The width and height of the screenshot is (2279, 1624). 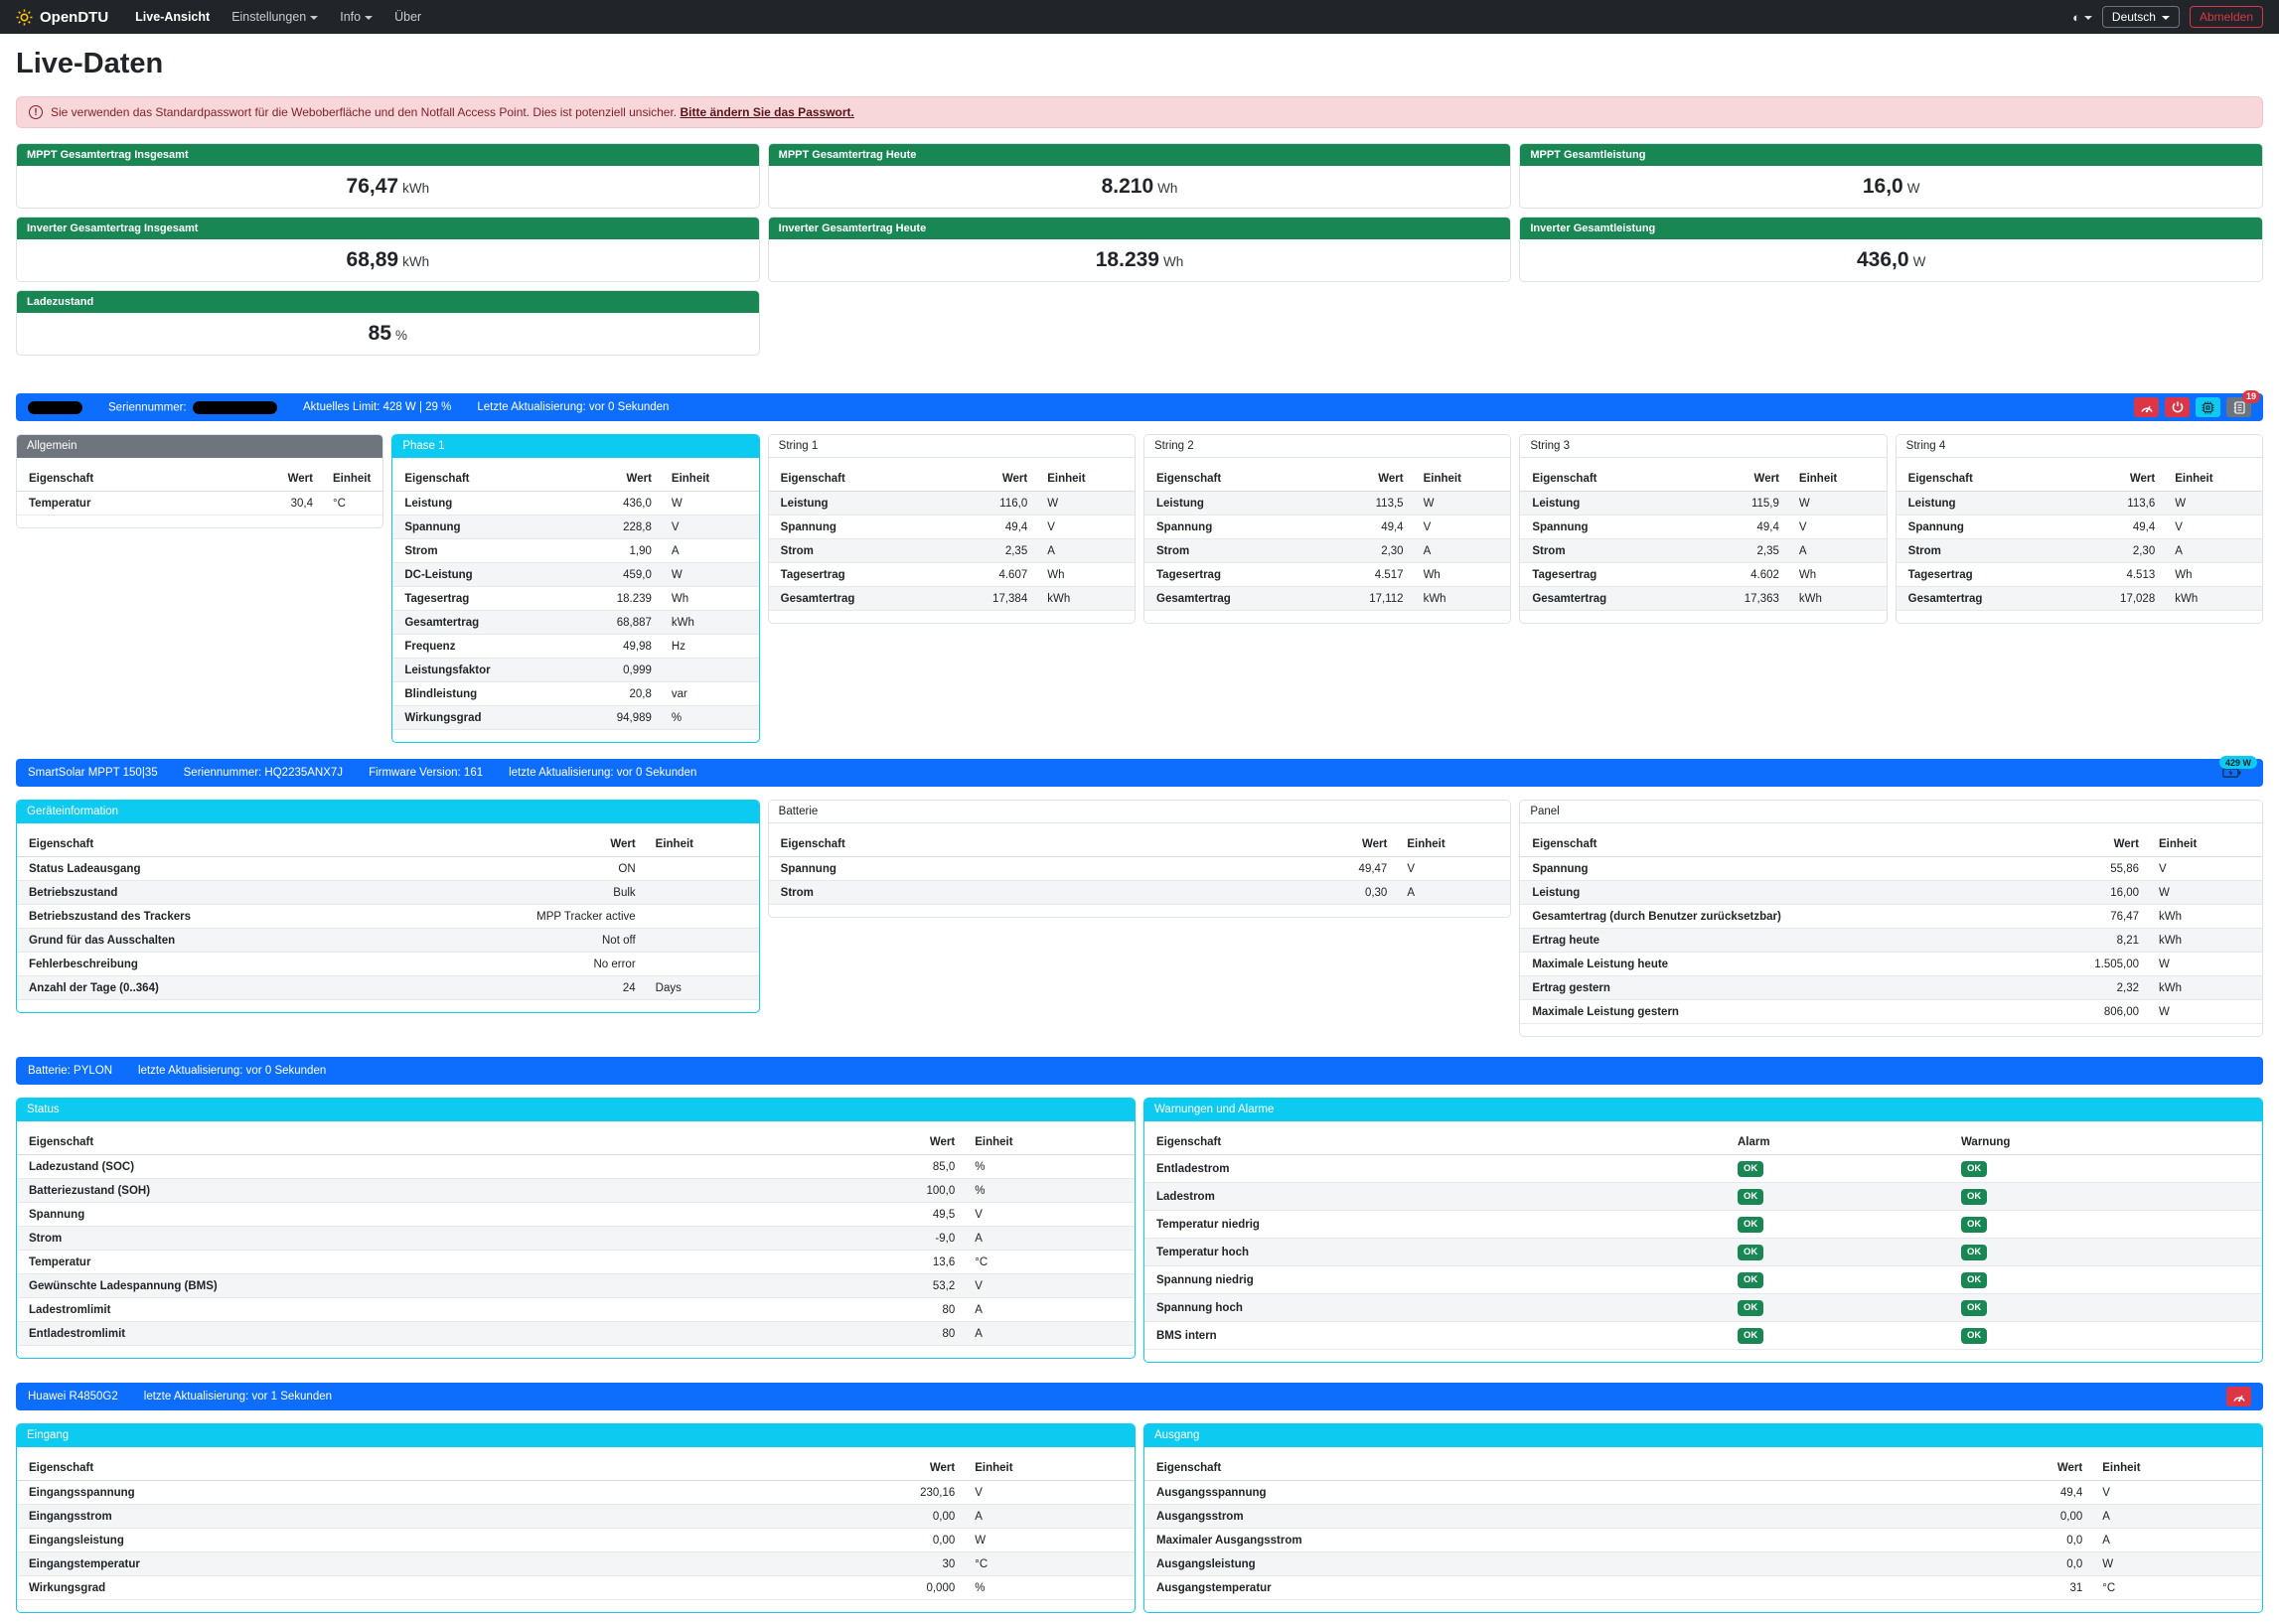 What do you see at coordinates (1139, 176) in the screenshot?
I see `summary-card: MPPT Gesamtertrag Heute 8.210 Wh` at bounding box center [1139, 176].